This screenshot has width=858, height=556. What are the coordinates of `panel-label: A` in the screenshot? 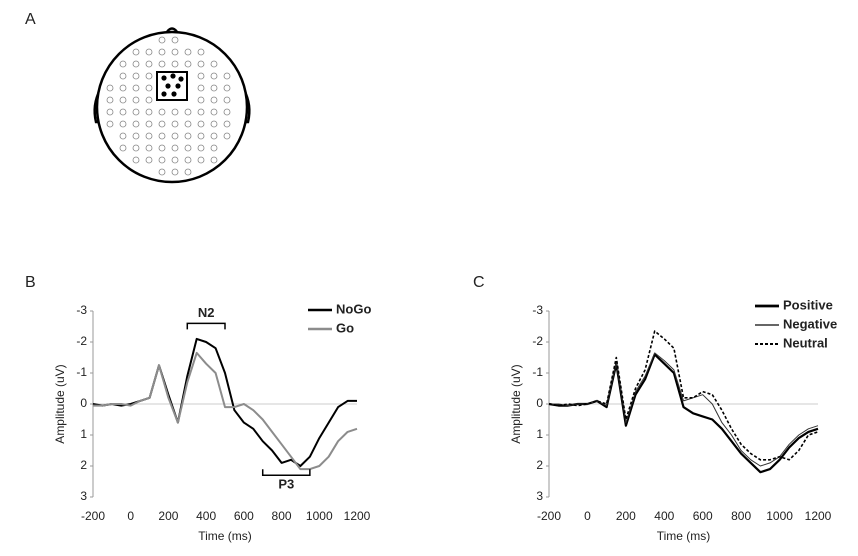 It's located at (30, 19).